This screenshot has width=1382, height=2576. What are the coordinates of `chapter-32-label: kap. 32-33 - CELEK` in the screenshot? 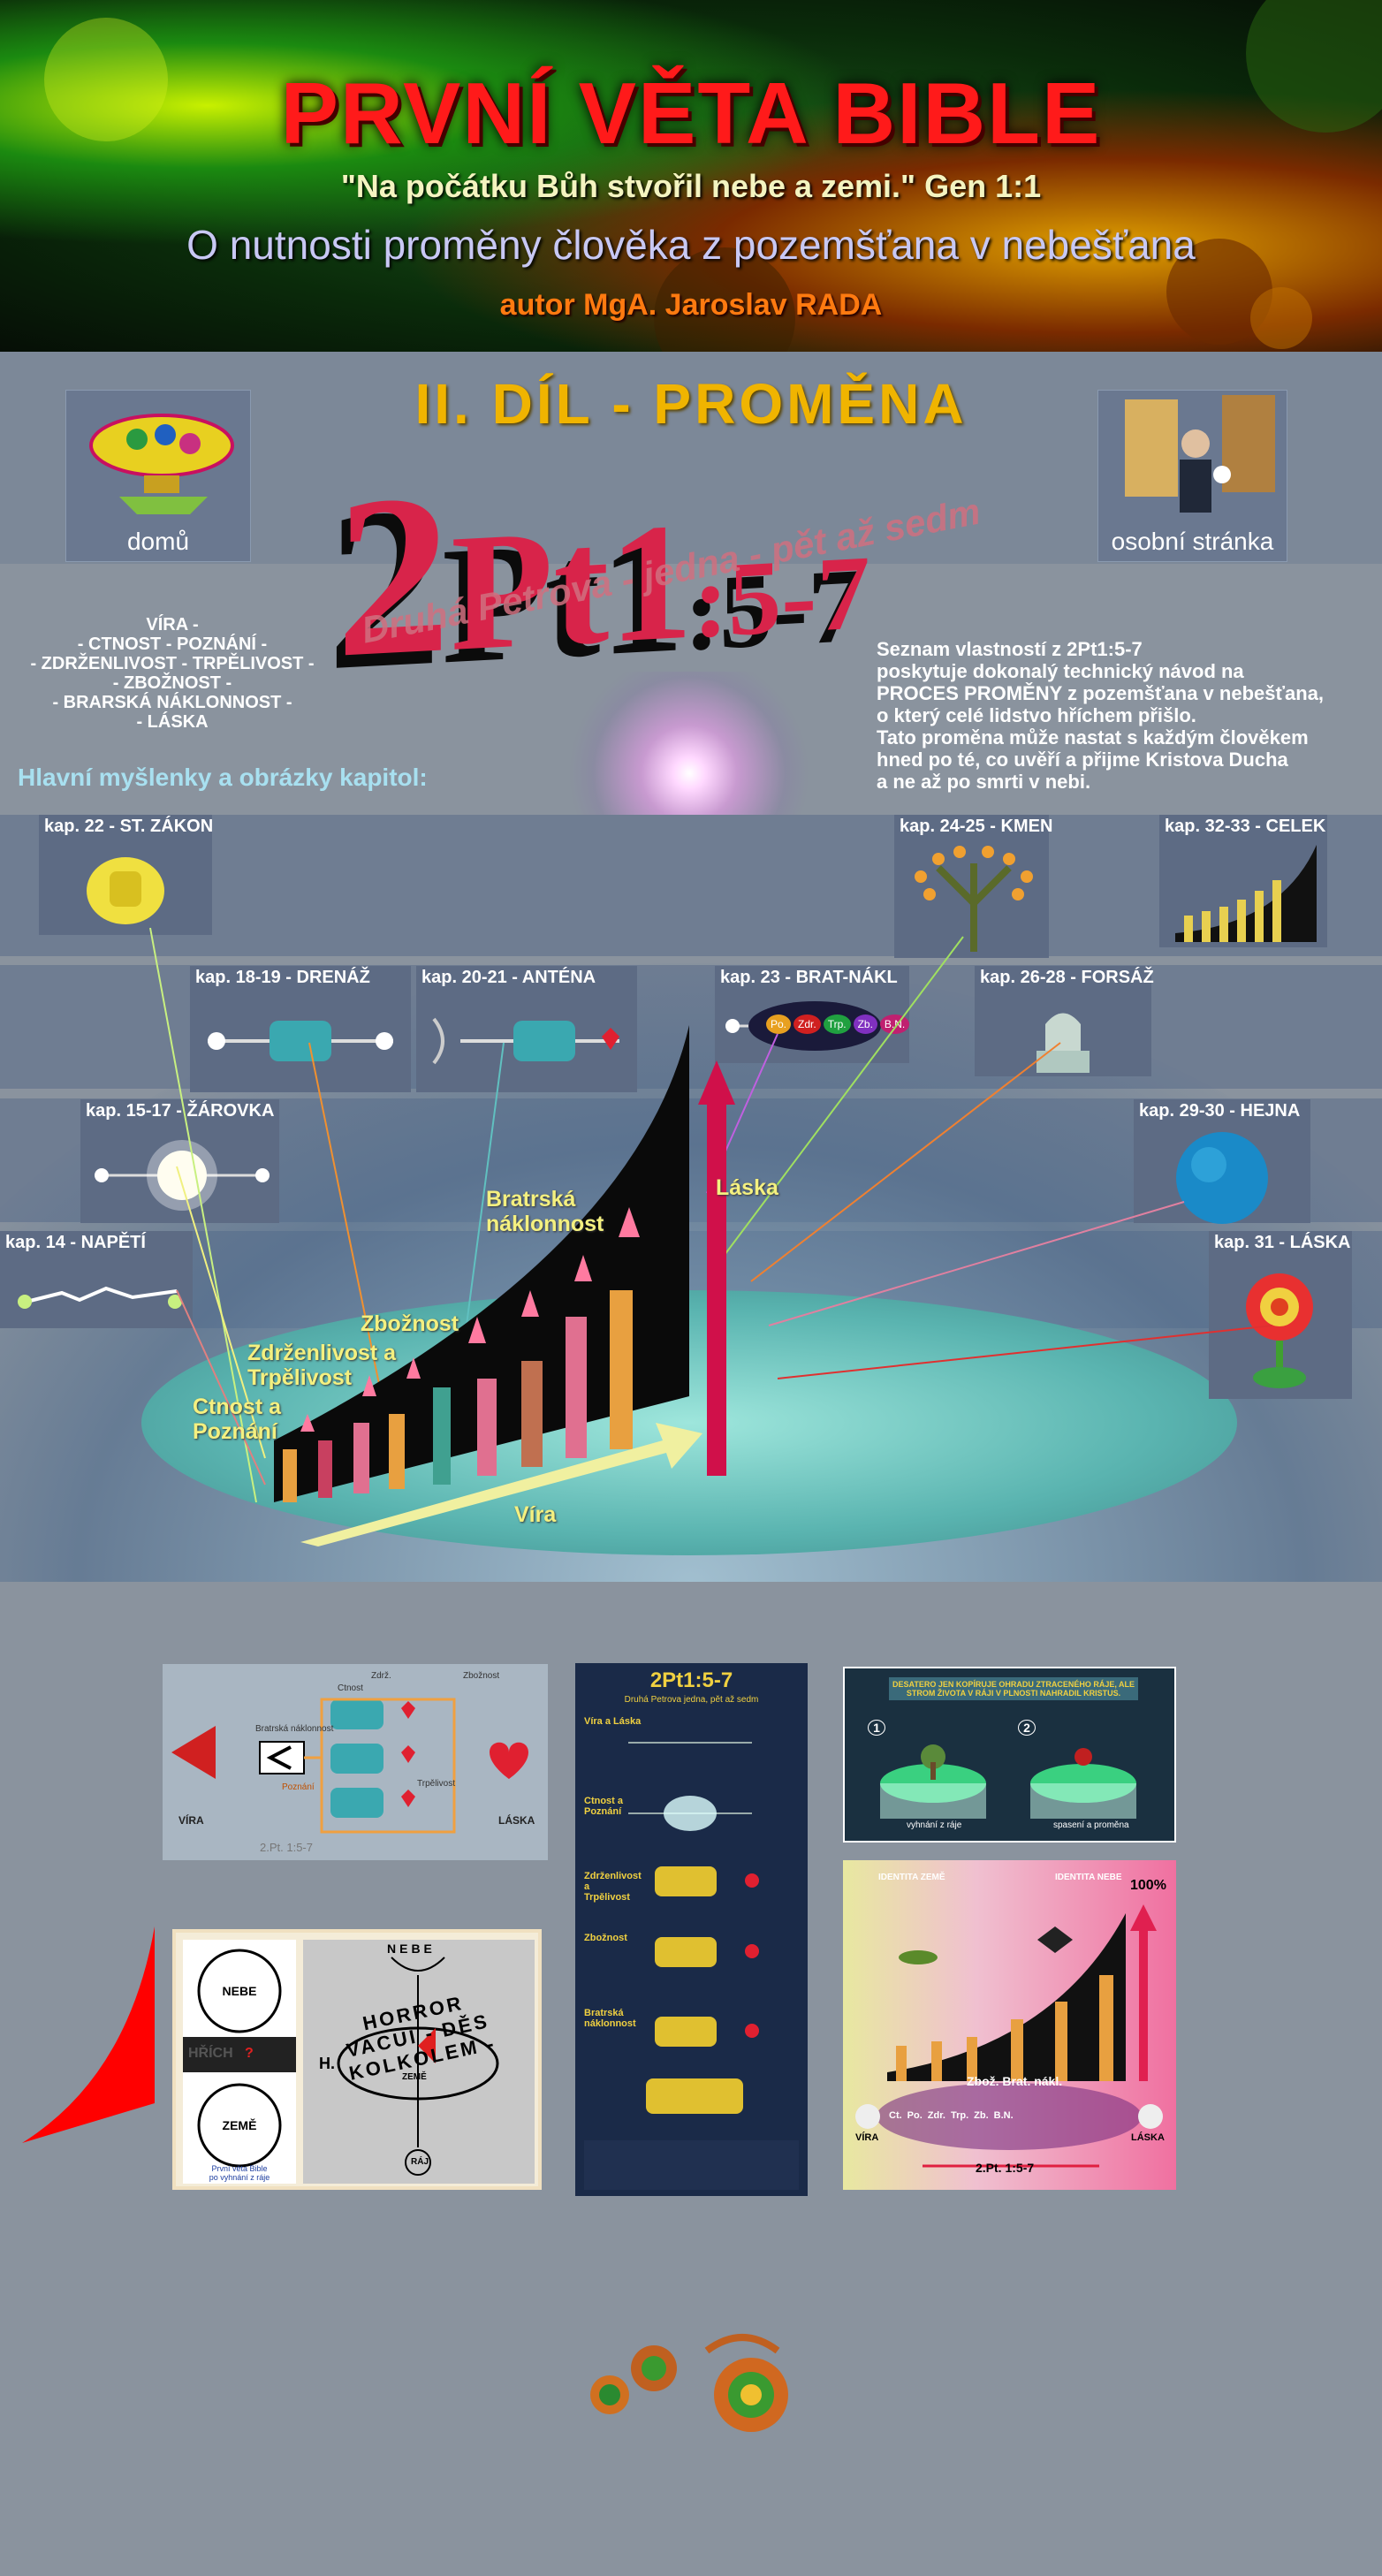 It's located at (1246, 826).